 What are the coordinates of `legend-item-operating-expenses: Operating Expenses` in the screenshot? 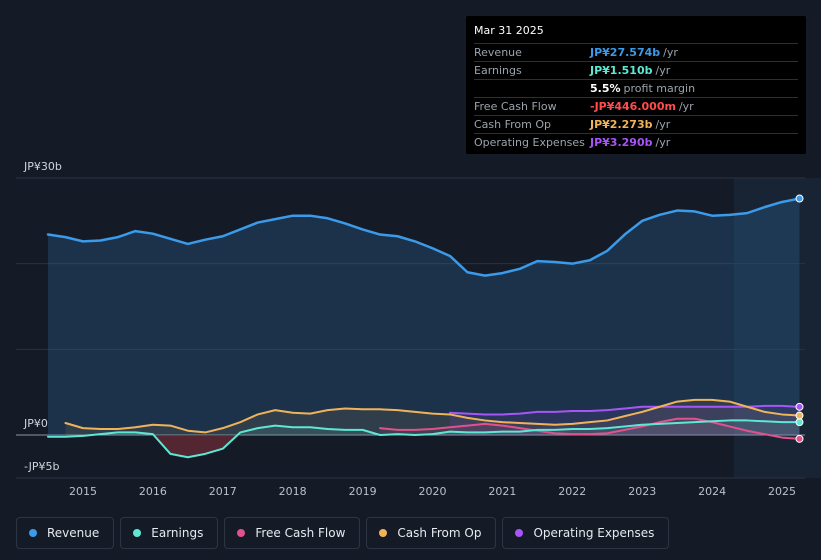 It's located at (586, 533).